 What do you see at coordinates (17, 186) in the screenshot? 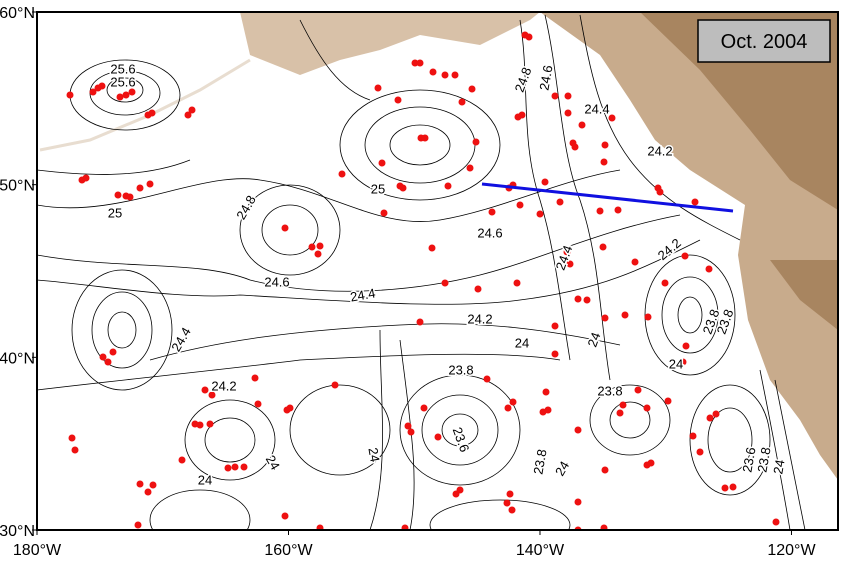
I see `y-tick-label: 50°N` at bounding box center [17, 186].